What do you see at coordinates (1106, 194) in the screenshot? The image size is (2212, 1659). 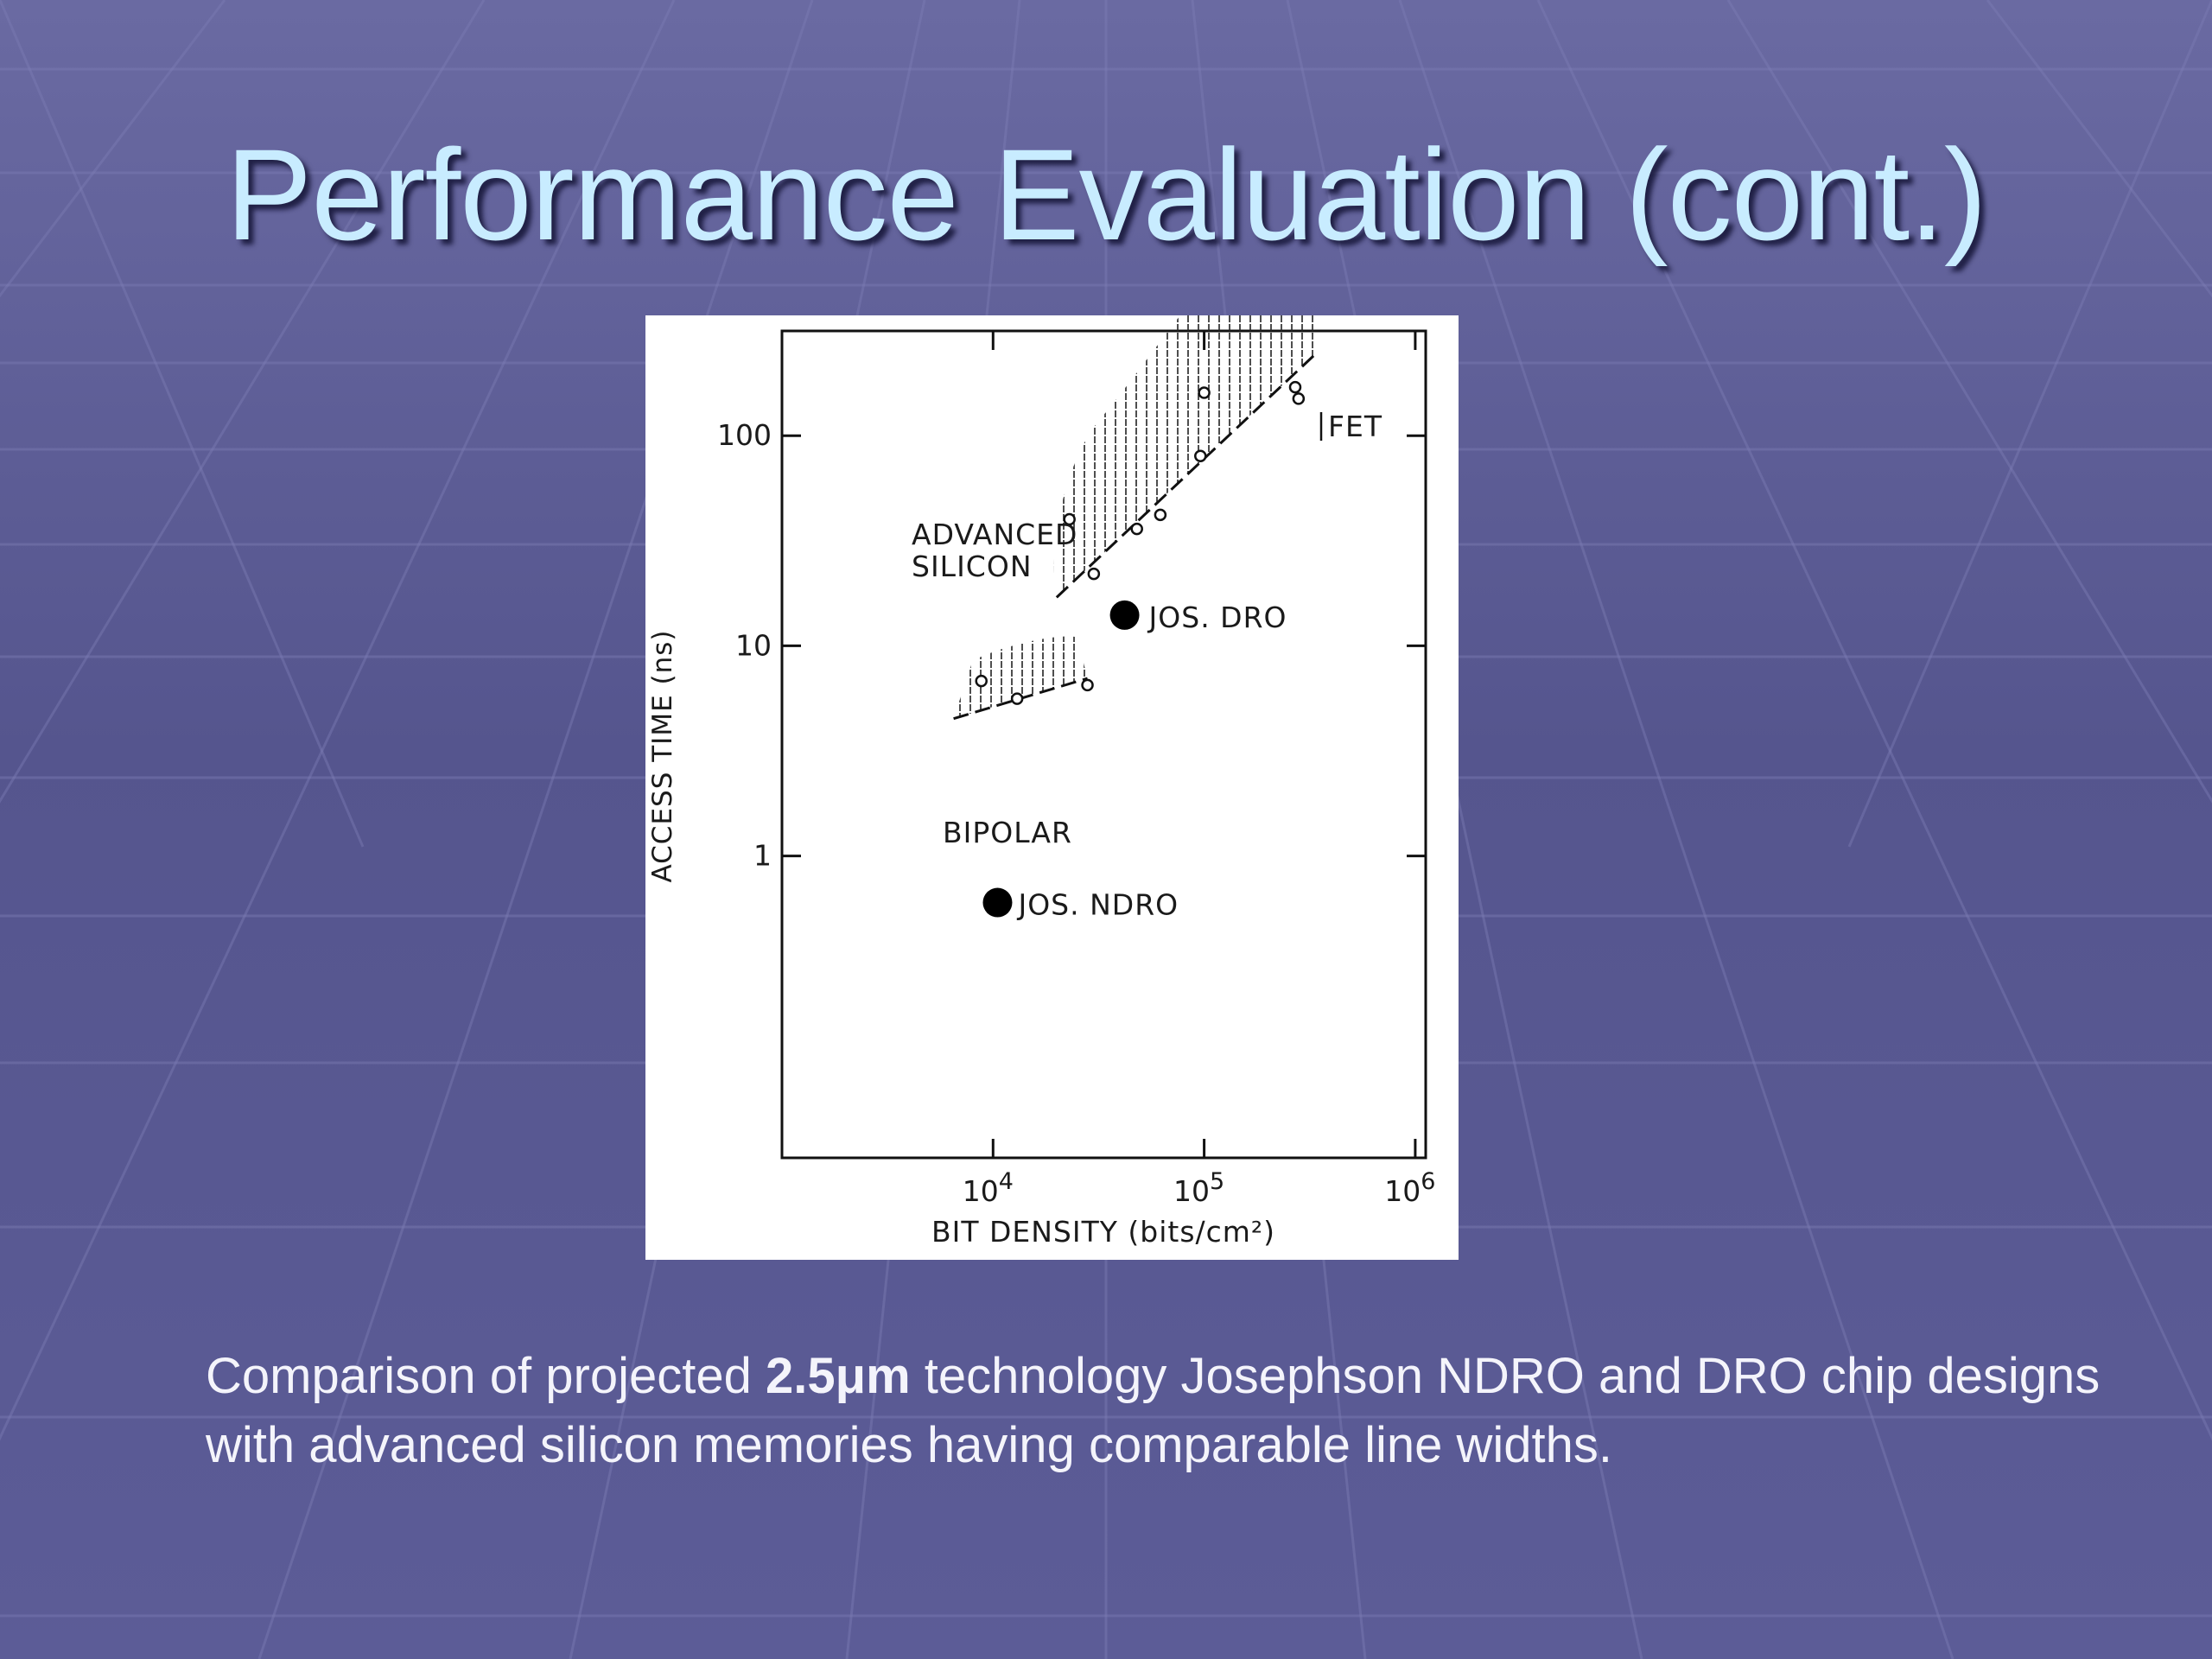 I see `slide-title: Performance Evaluation (cont.)` at bounding box center [1106, 194].